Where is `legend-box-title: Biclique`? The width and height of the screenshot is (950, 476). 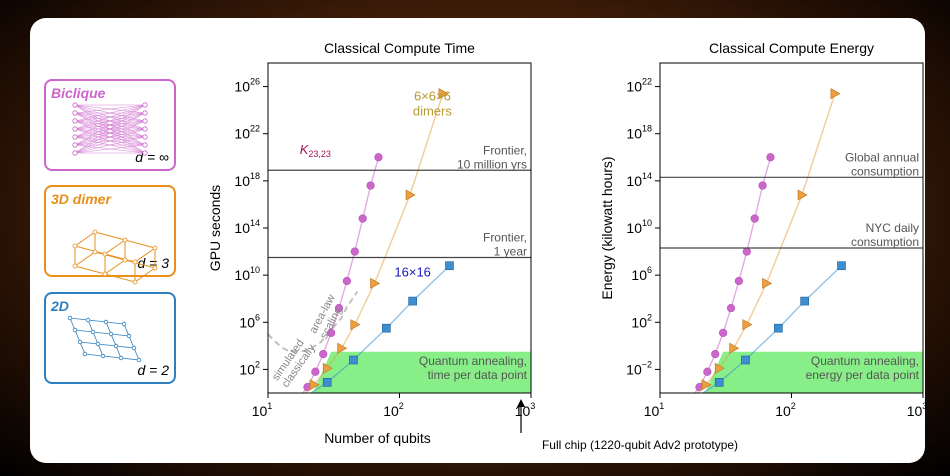 legend-box-title: Biclique is located at coordinates (78, 93).